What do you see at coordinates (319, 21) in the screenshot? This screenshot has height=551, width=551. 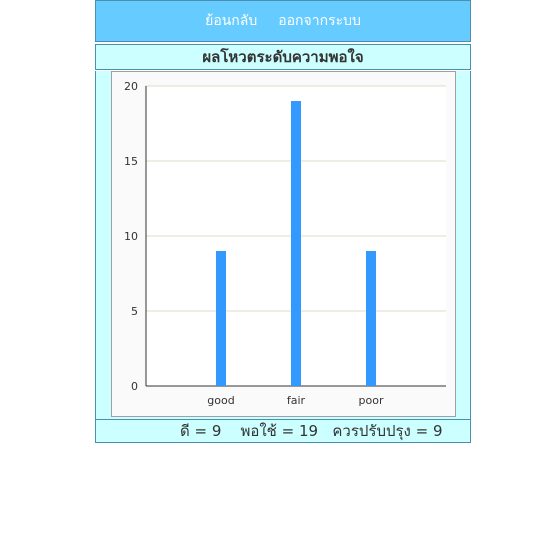 I see `logout-link: ออกจากระบบ` at bounding box center [319, 21].